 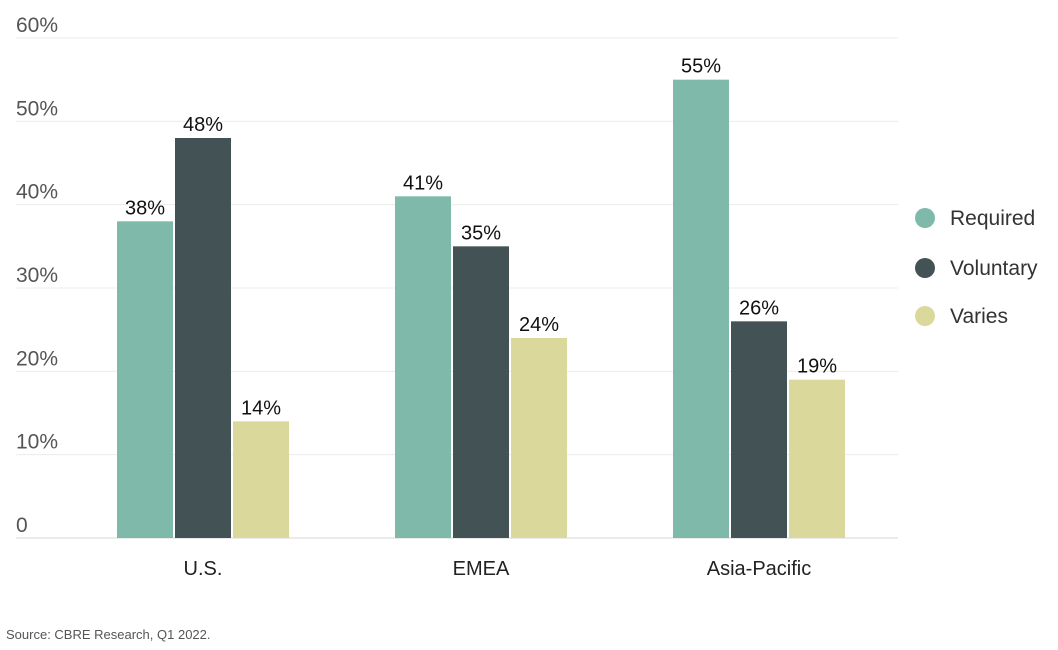 I want to click on x-axis-categories: U.S. EMEA Asia-Pacific, so click(x=498, y=569).